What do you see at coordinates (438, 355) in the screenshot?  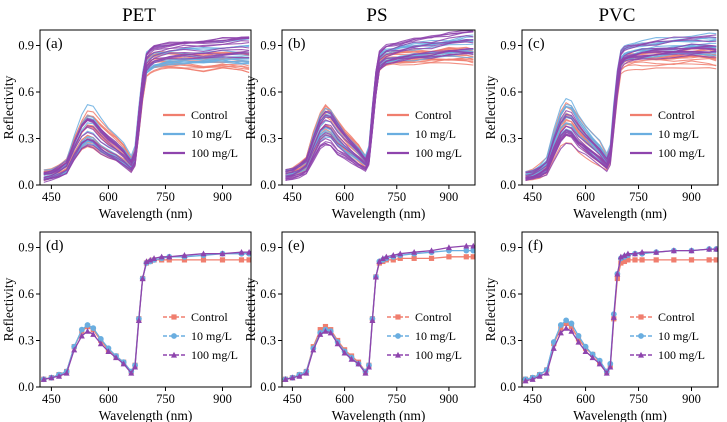 I see `panel-e-legend-label-100mg: 100 mg/L` at bounding box center [438, 355].